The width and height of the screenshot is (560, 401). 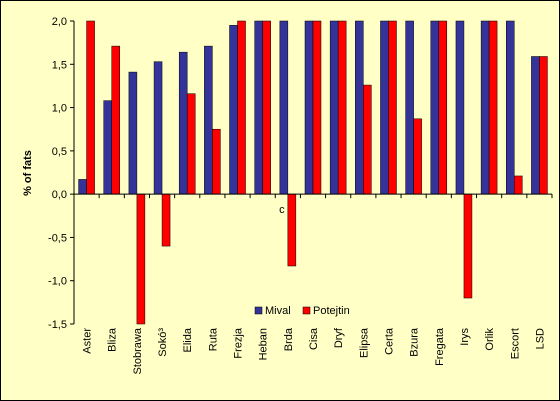 What do you see at coordinates (364, 342) in the screenshot?
I see `x-tick-label: Elipsa` at bounding box center [364, 342].